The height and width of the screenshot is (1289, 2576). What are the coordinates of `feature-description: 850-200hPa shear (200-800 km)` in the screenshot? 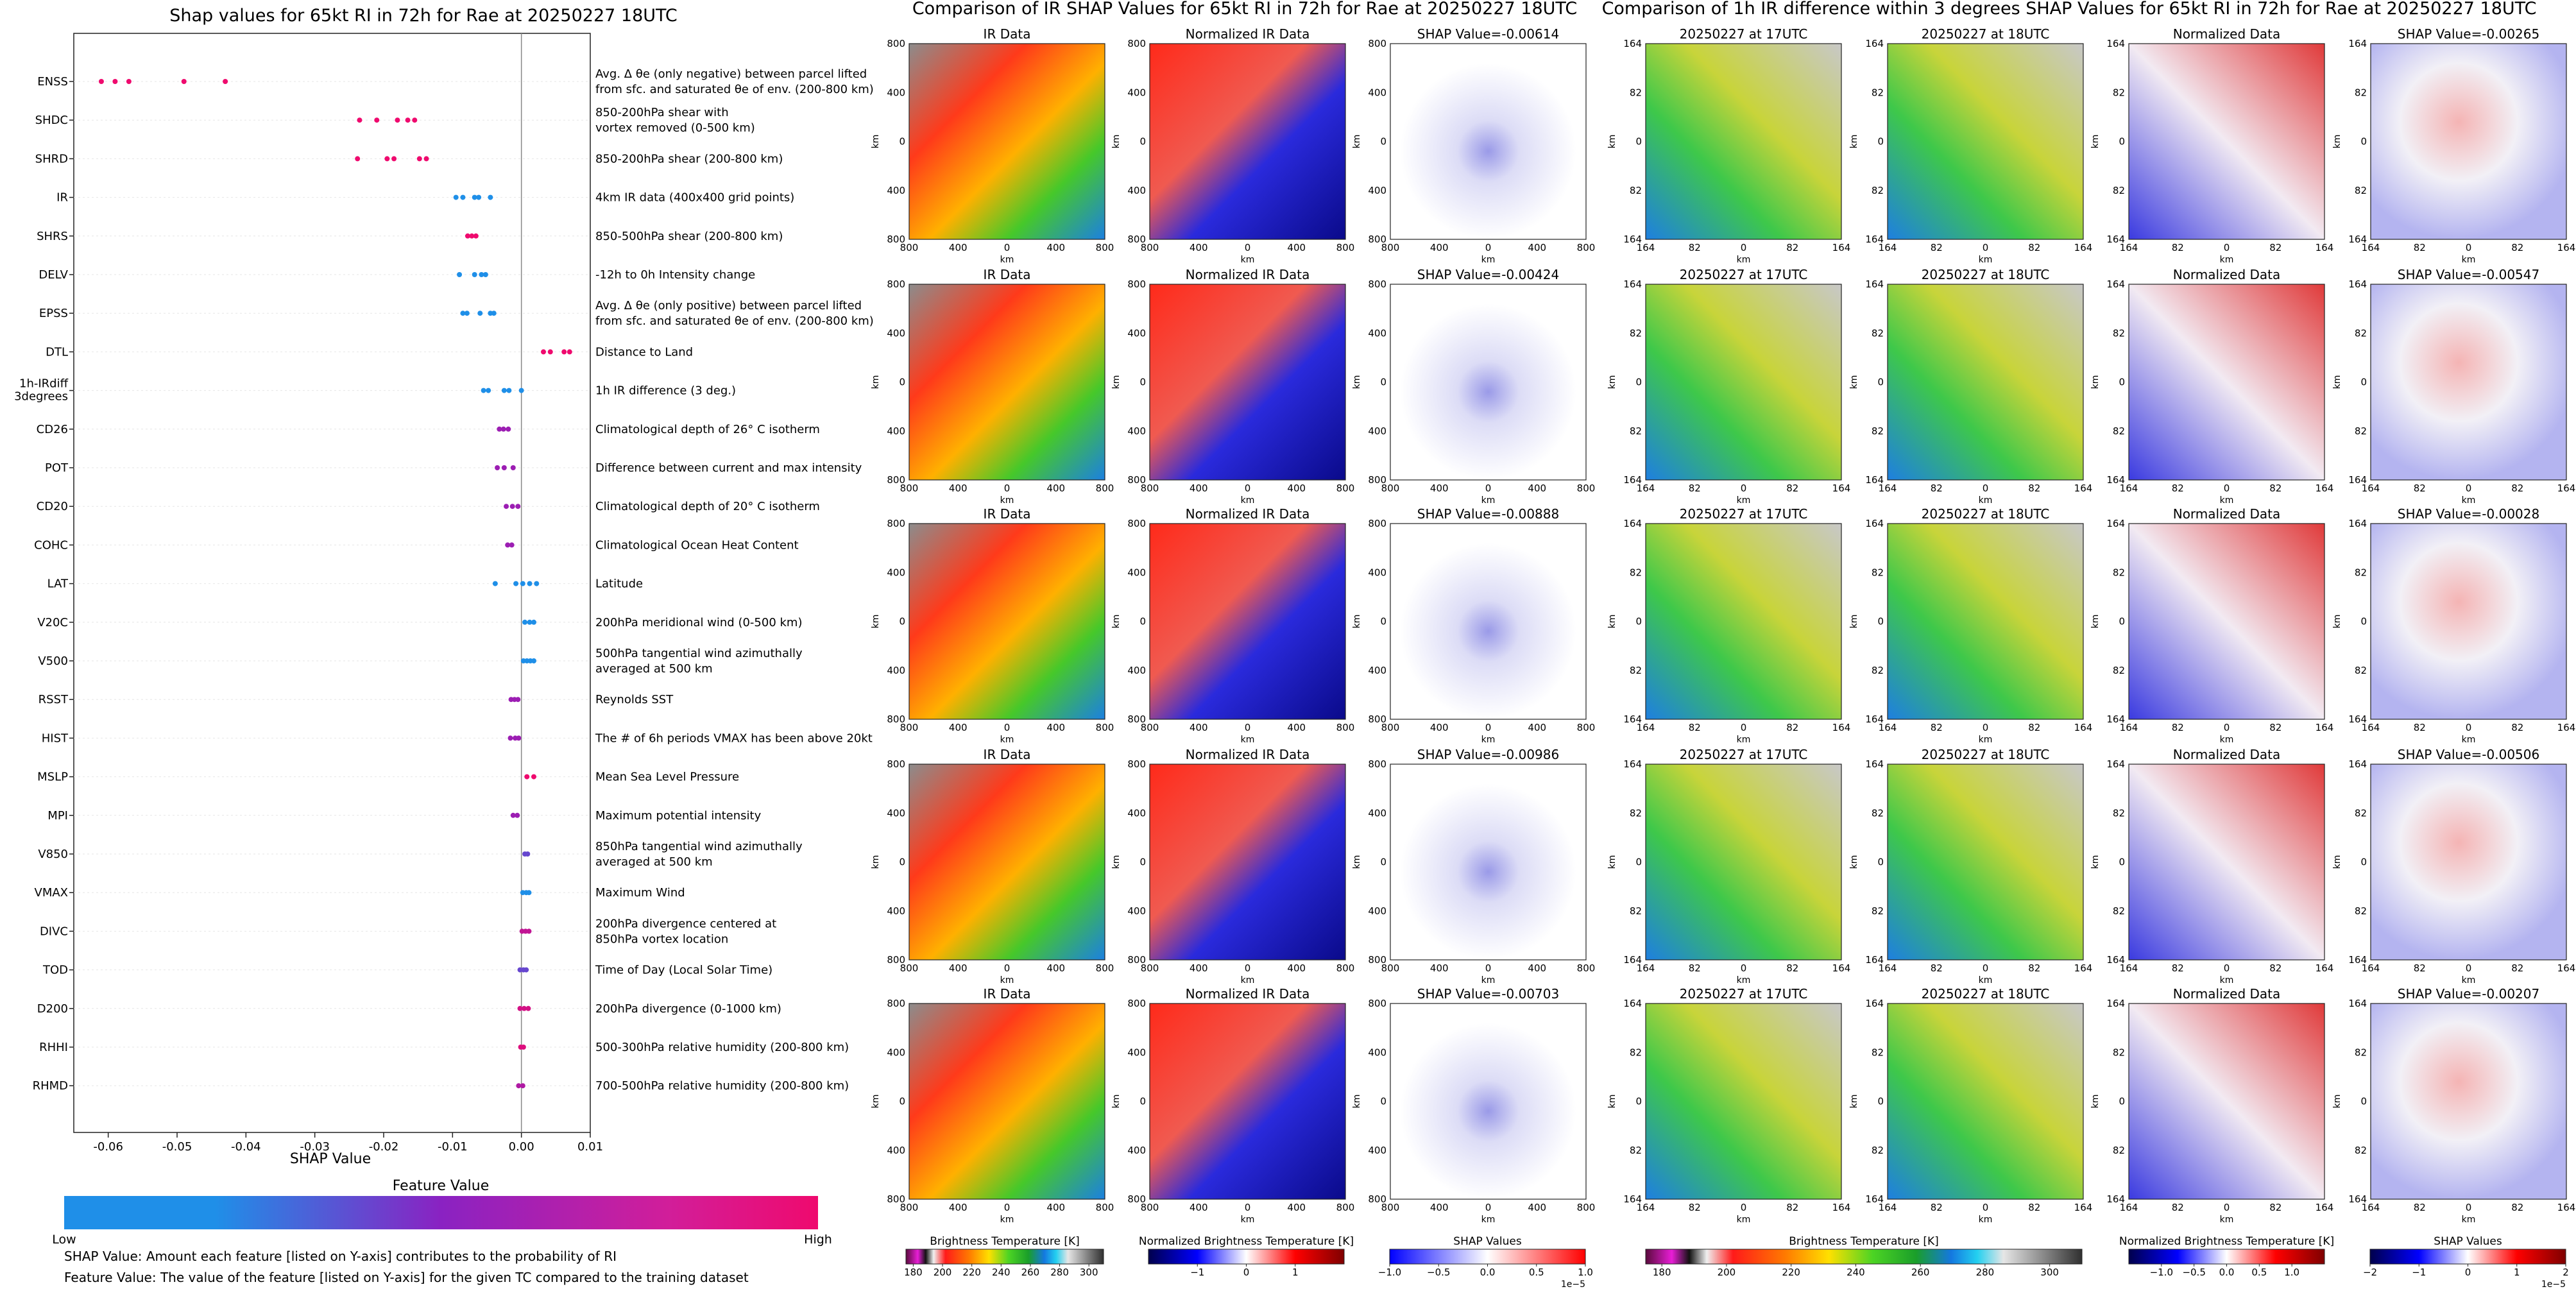 It's located at (689, 159).